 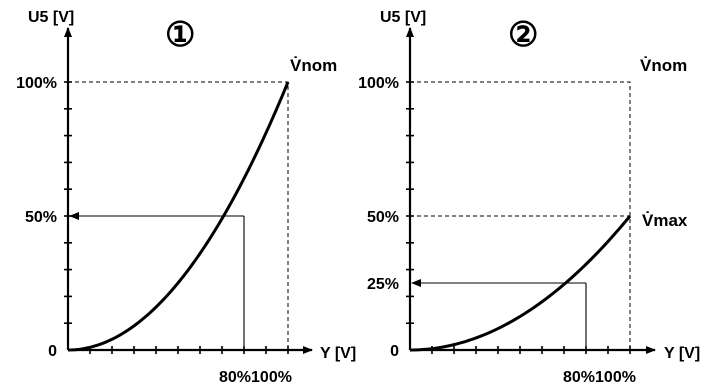 What do you see at coordinates (523, 35) in the screenshot?
I see `panel-2-badge: ②` at bounding box center [523, 35].